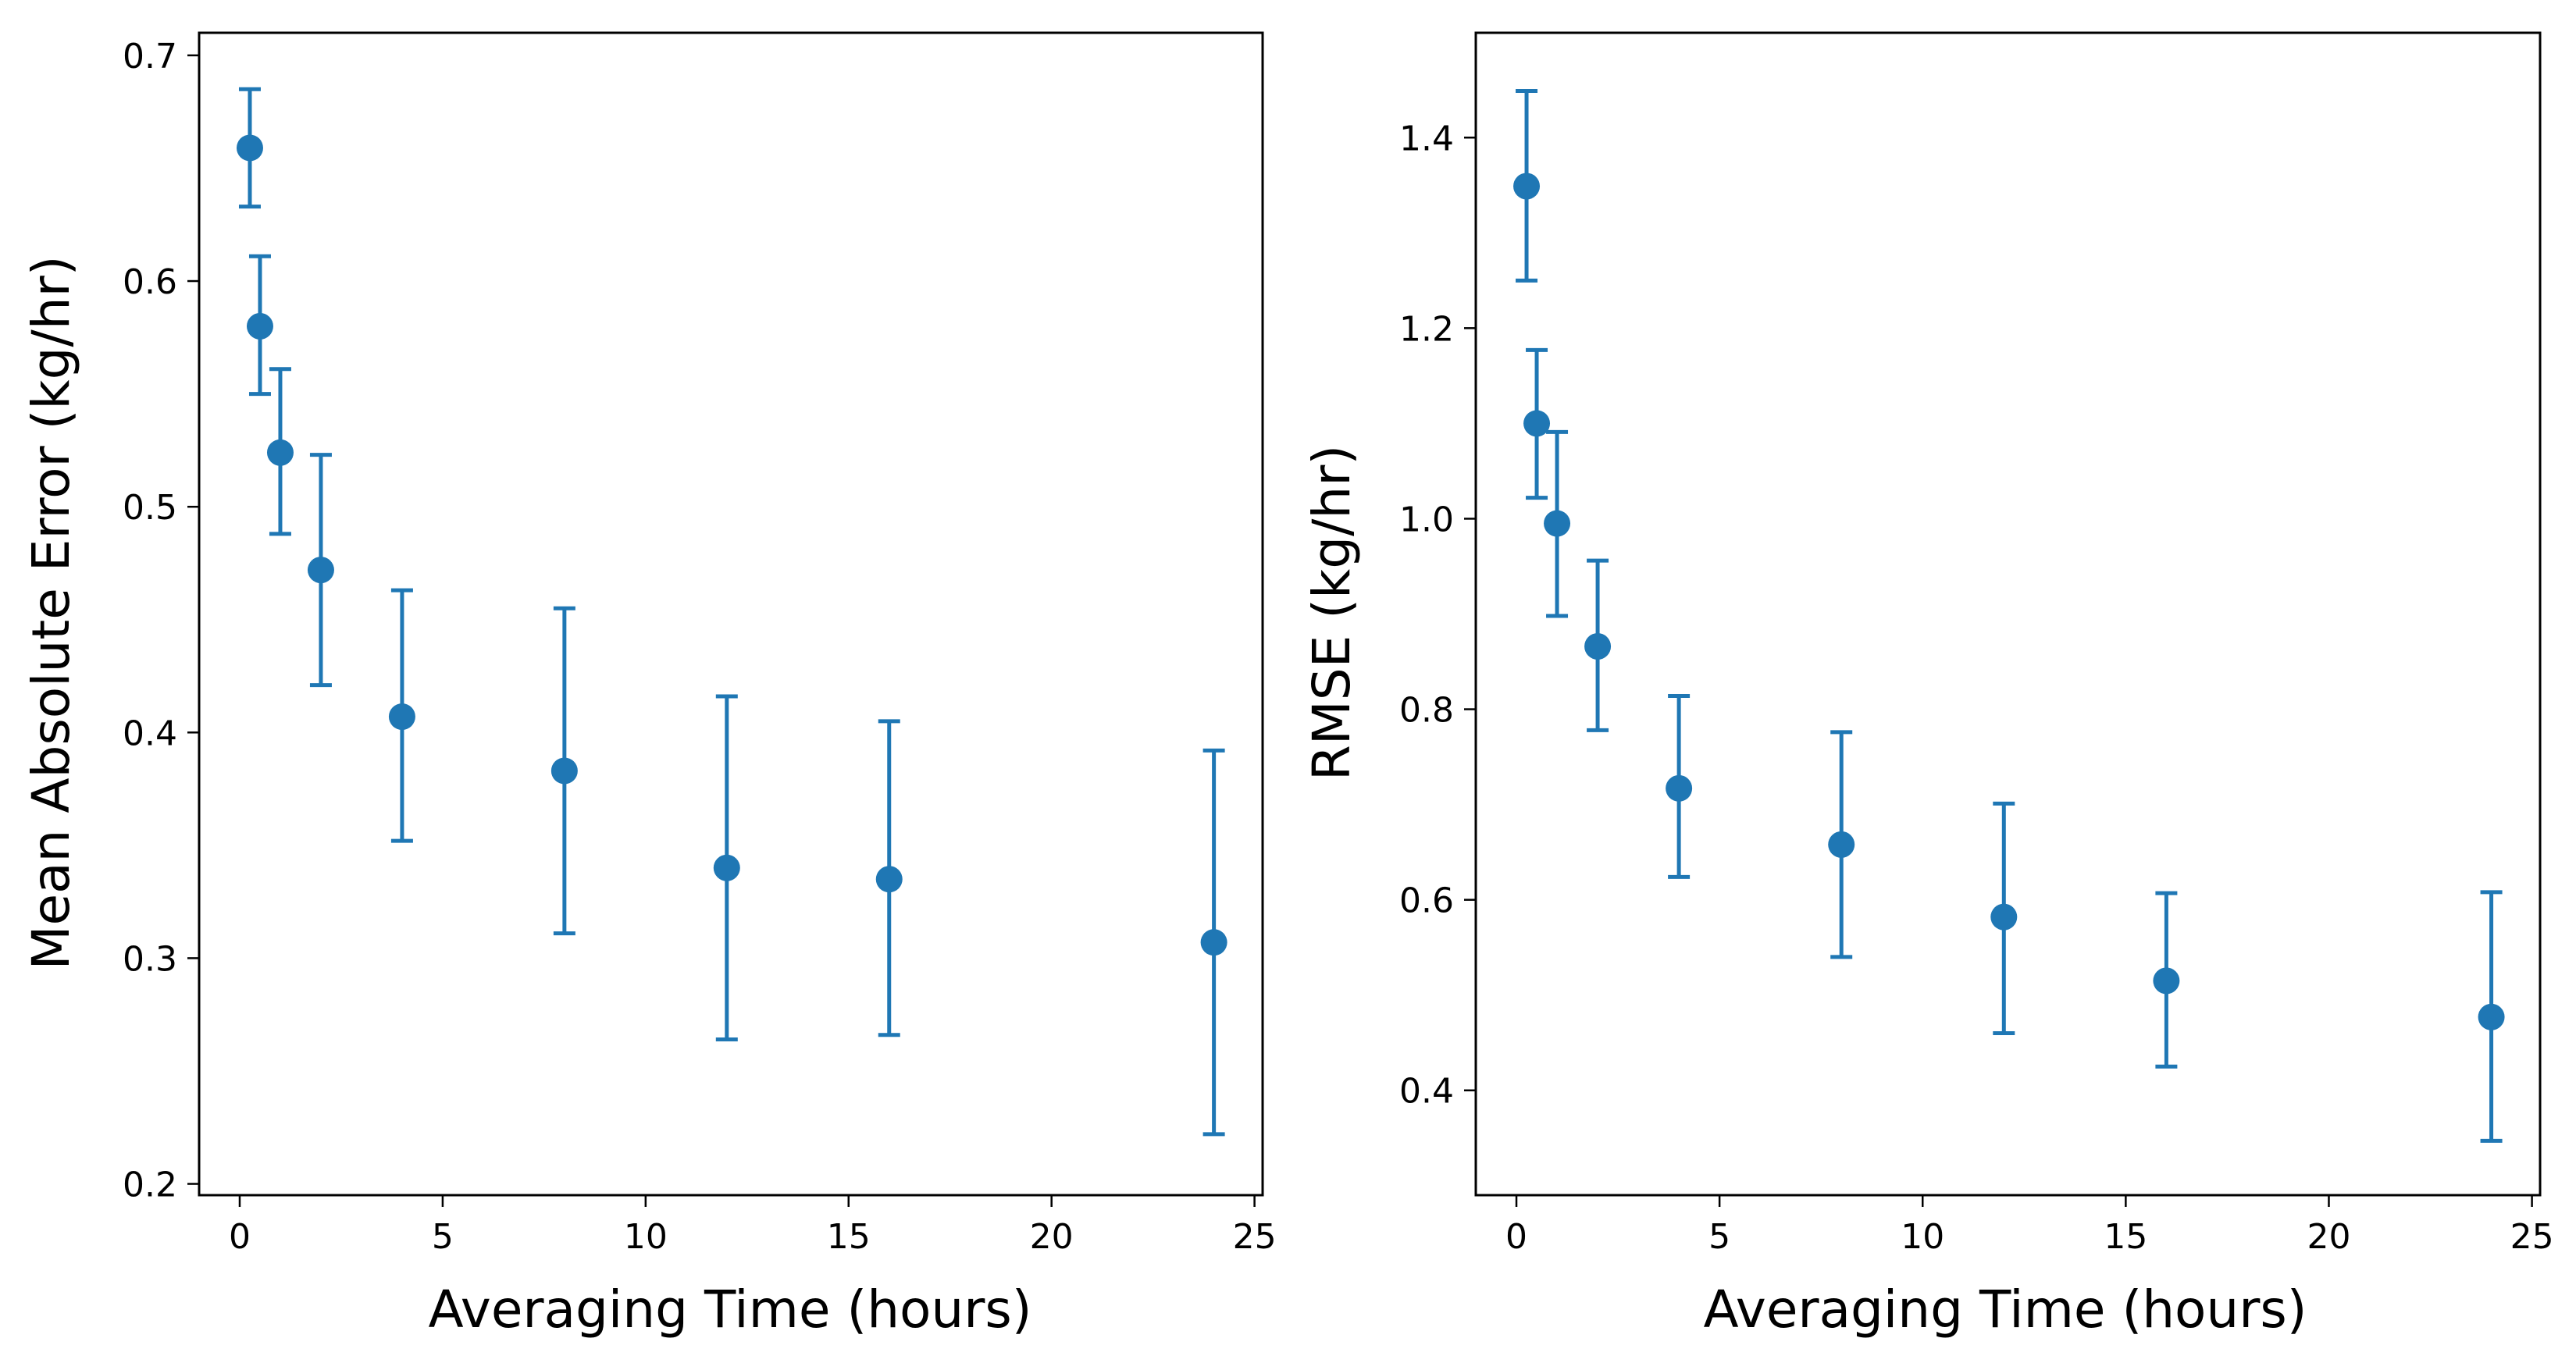 The image size is (2576, 1363). What do you see at coordinates (2532, 1237) in the screenshot?
I see `rmse-xtick-label: 25` at bounding box center [2532, 1237].